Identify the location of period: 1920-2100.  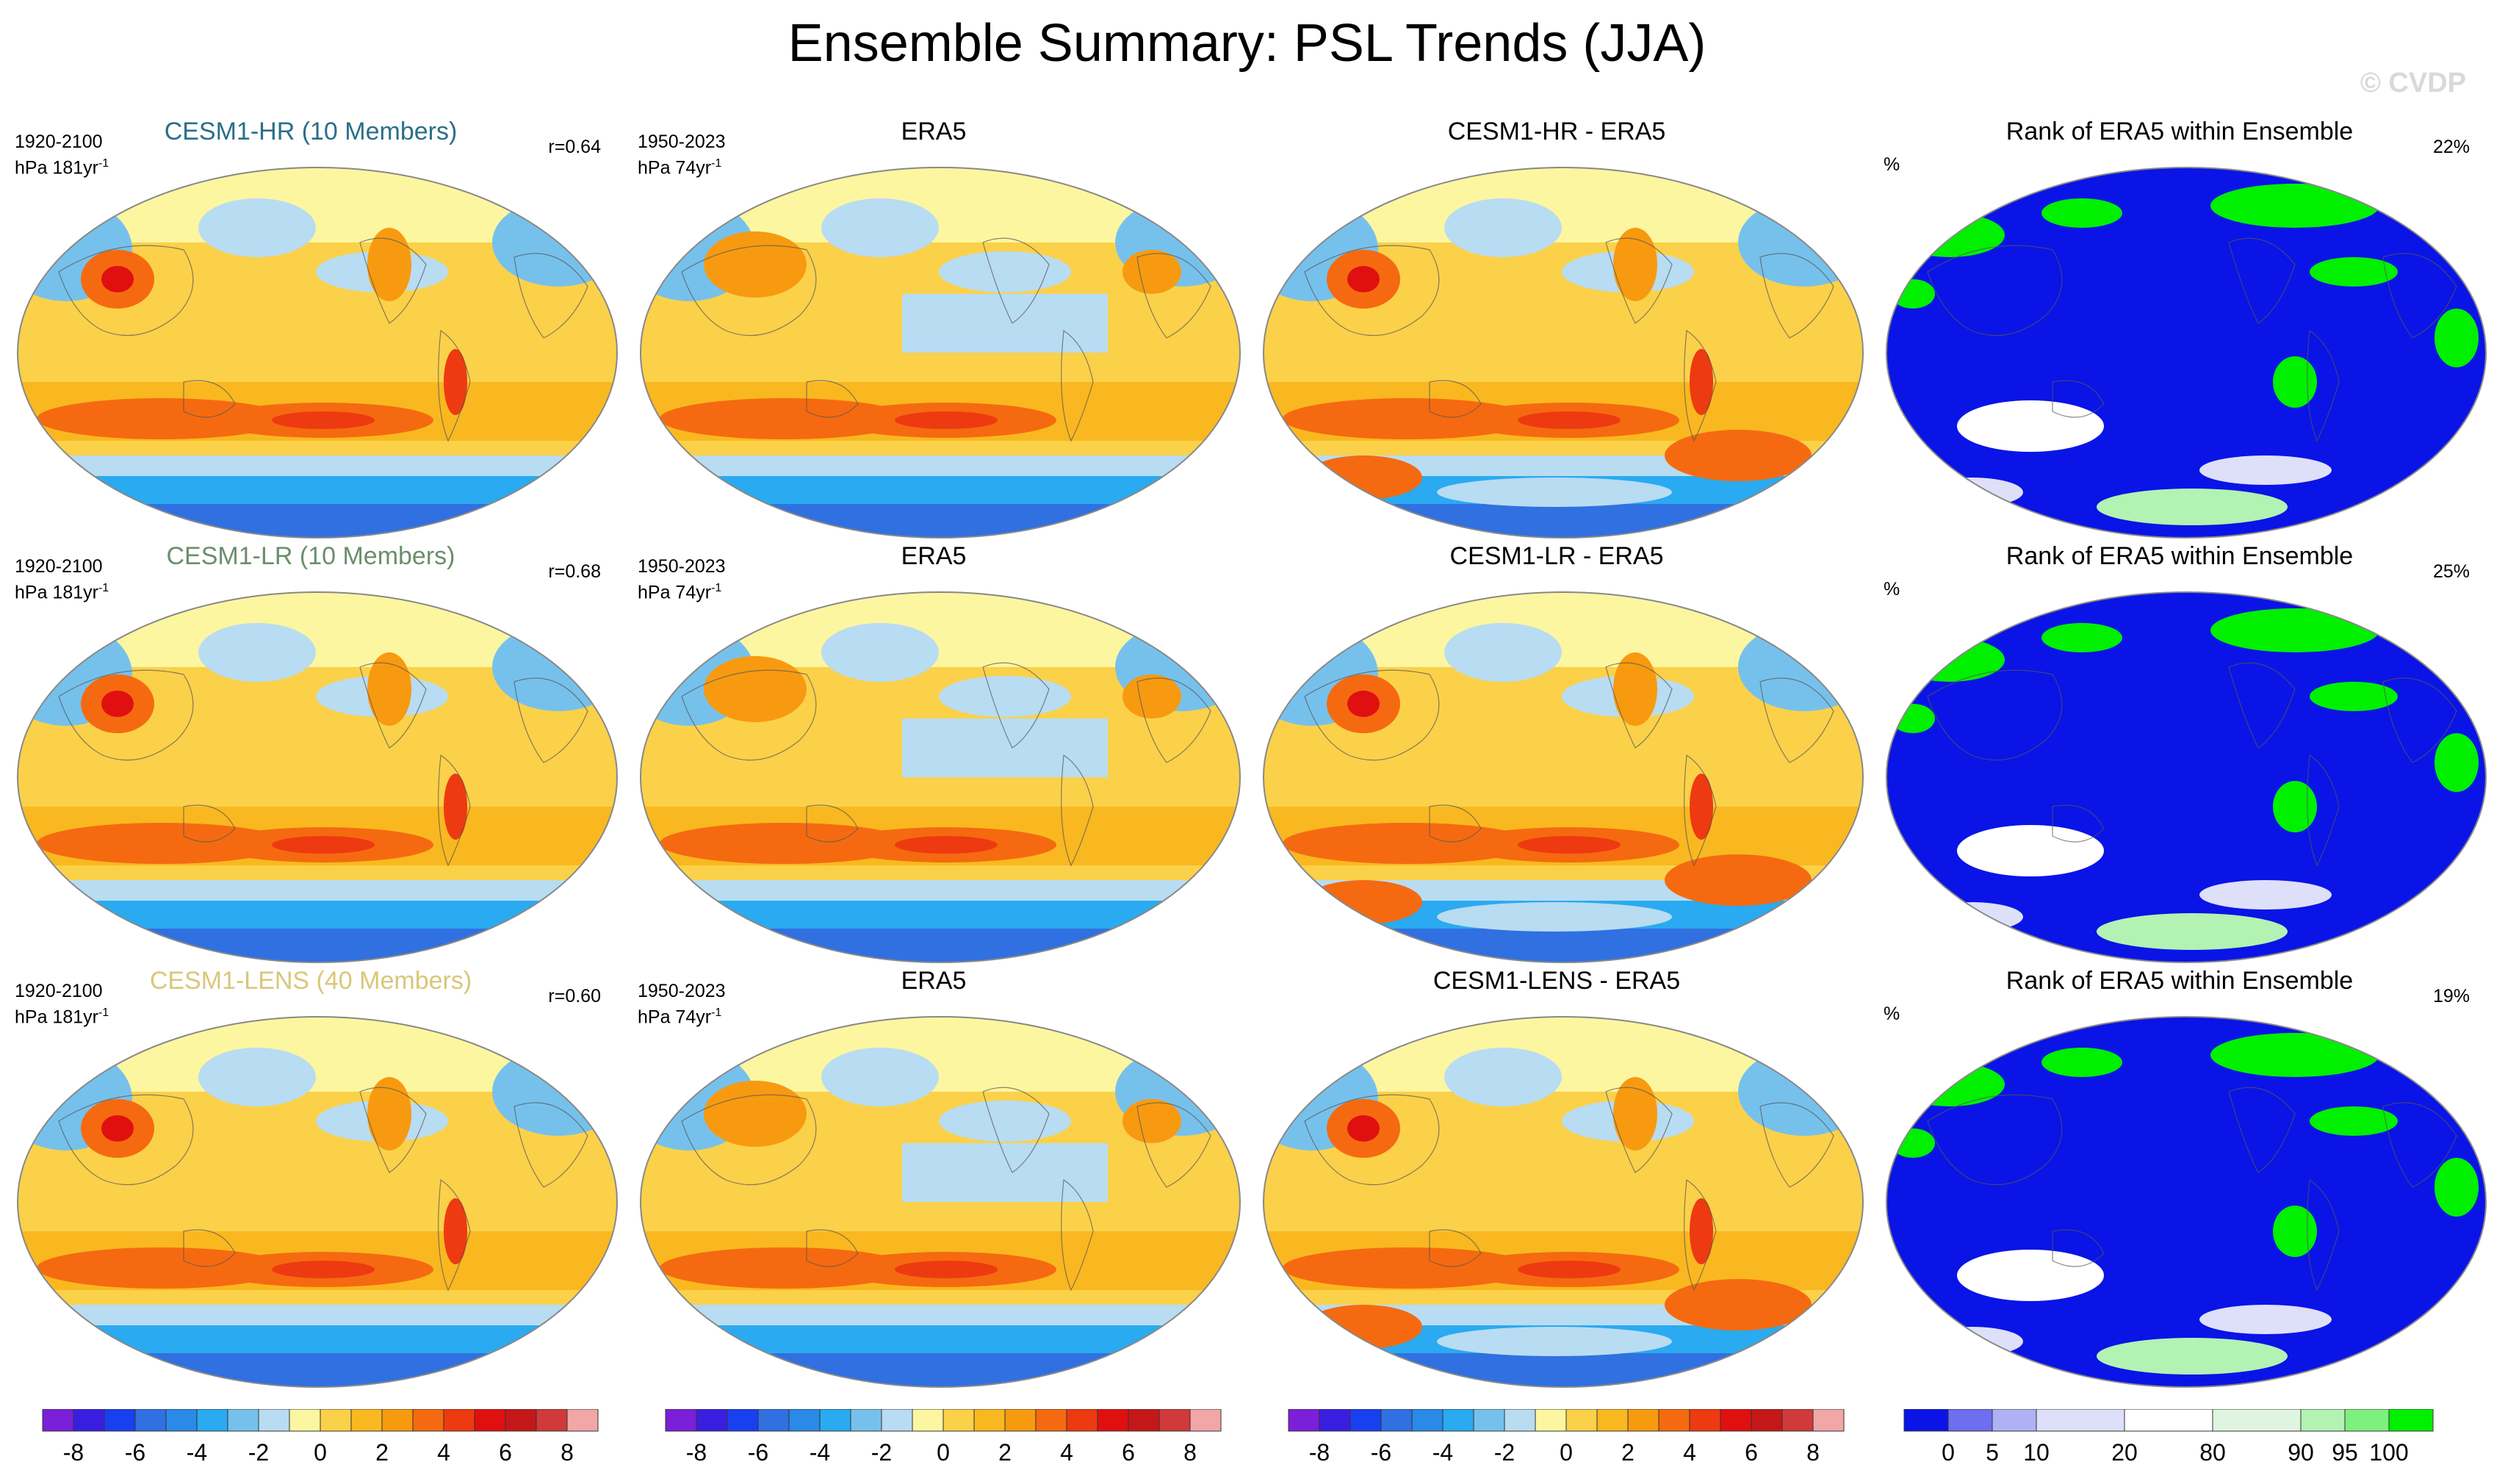
(59, 566).